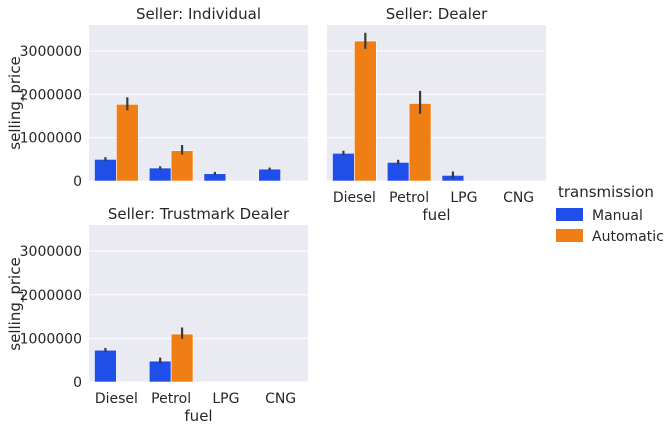 Image resolution: width=668 pixels, height=430 pixels. What do you see at coordinates (51, 317) in the screenshot?
I see `panel-trustmark-dealer-y-ticks: 0 1000000 2000000 3000000` at bounding box center [51, 317].